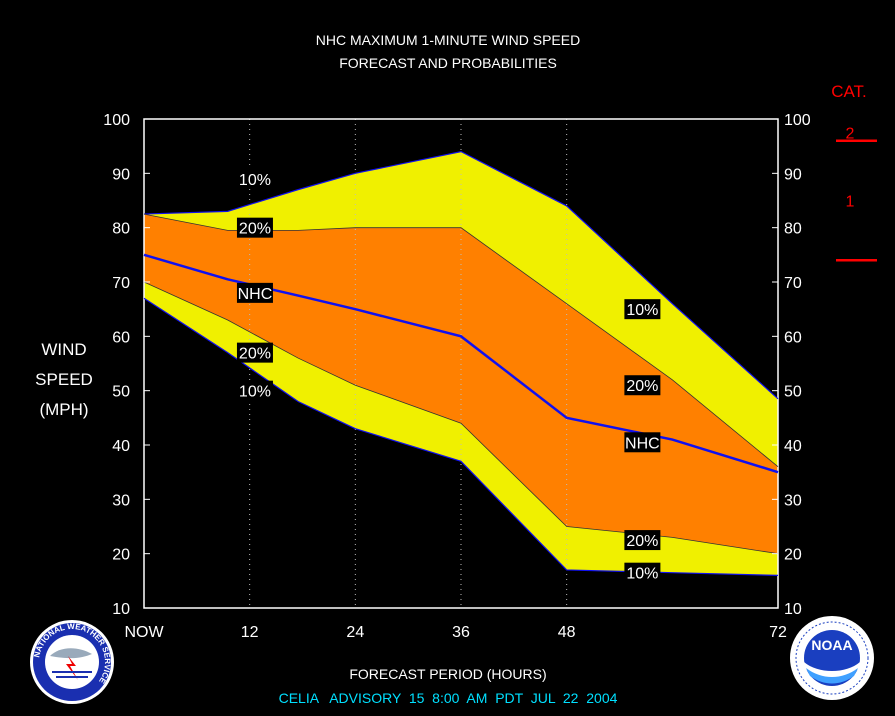  I want to click on y-tick-label-left-70: 70, so click(121, 283).